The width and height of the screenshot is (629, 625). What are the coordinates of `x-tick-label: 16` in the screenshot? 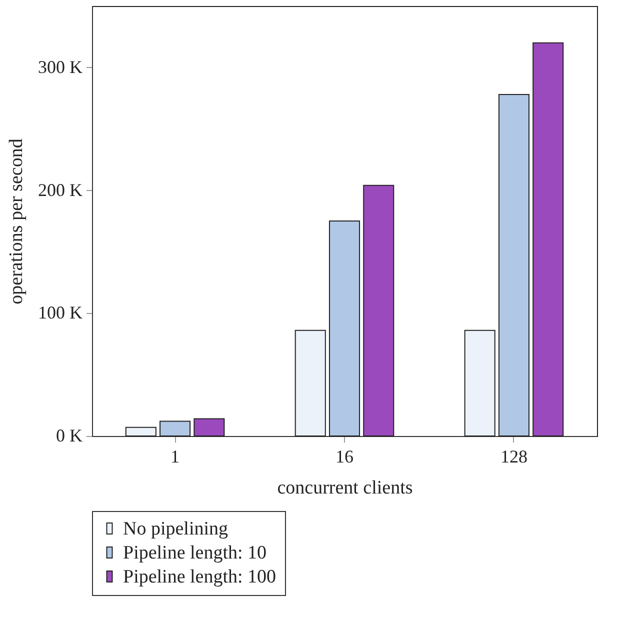 It's located at (345, 456).